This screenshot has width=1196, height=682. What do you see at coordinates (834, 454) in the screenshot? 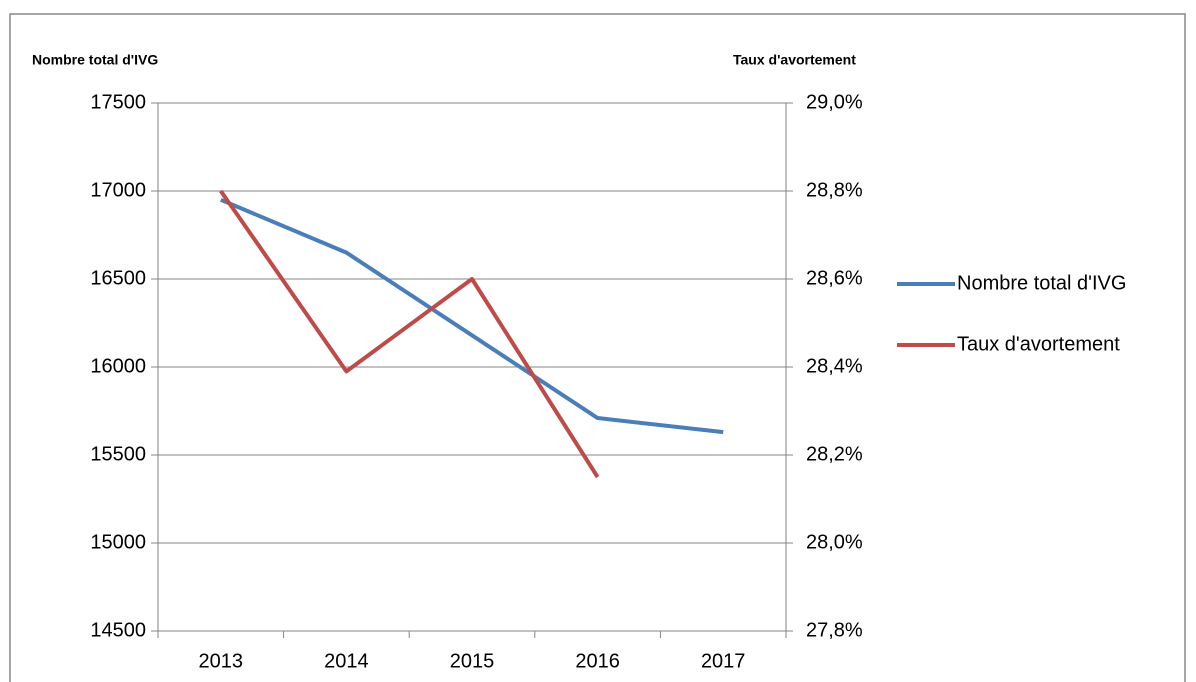
I see `y2-tick-label: 28,2%` at bounding box center [834, 454].